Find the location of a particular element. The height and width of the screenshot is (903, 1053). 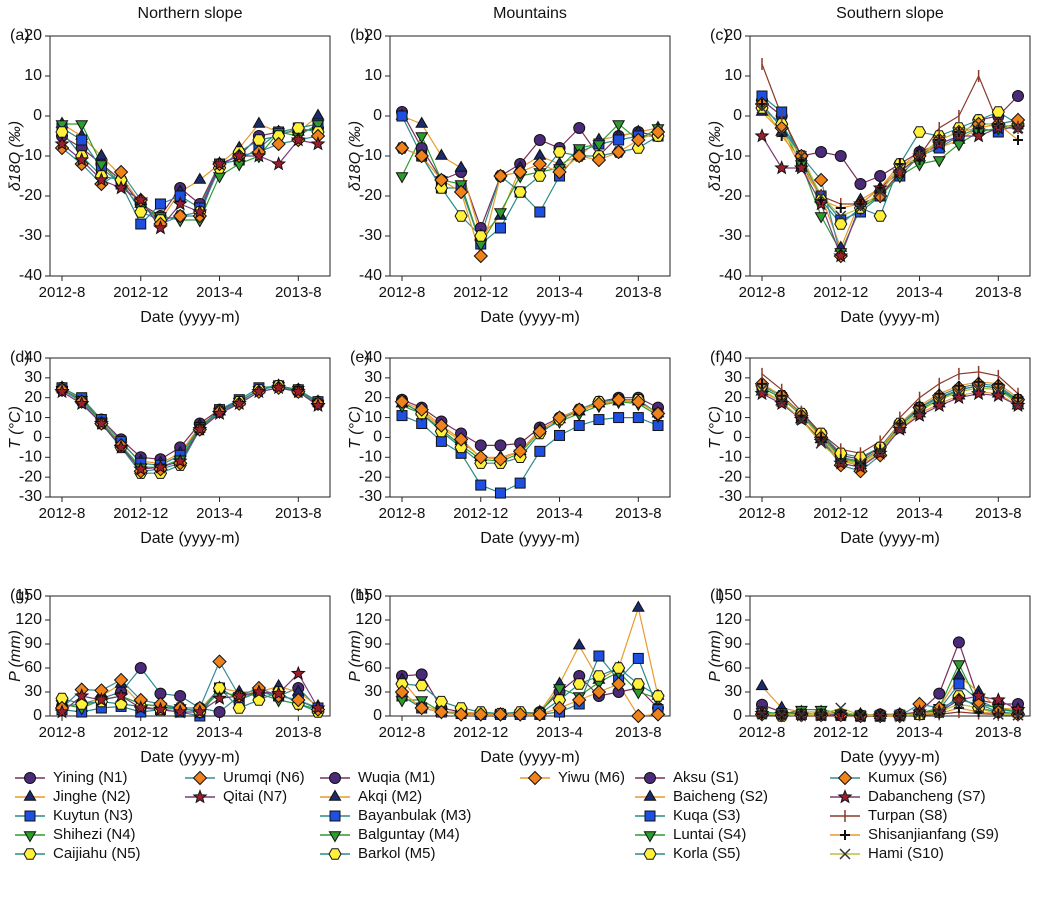

legend-label: Barkol (M5) is located at coordinates (397, 853).